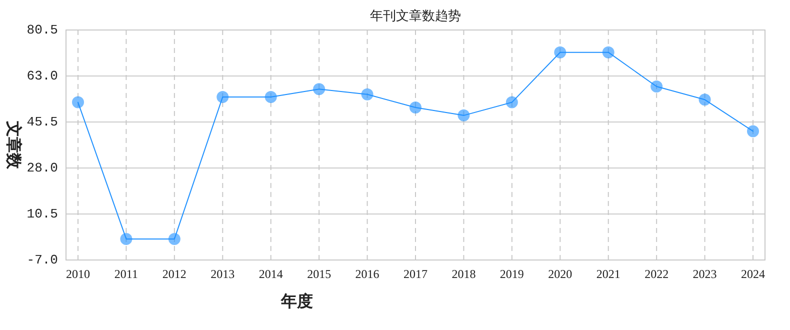 This screenshot has width=790, height=330. I want to click on x-tick-label: 2021, so click(608, 273).